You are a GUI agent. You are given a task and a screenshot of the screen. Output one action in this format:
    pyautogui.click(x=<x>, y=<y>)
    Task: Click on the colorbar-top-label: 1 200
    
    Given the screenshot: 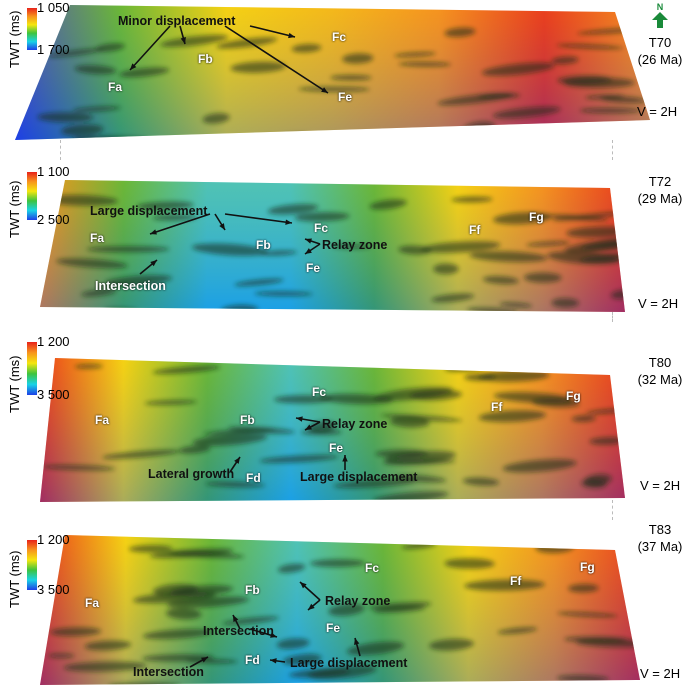 What is the action you would take?
    pyautogui.click(x=53, y=539)
    